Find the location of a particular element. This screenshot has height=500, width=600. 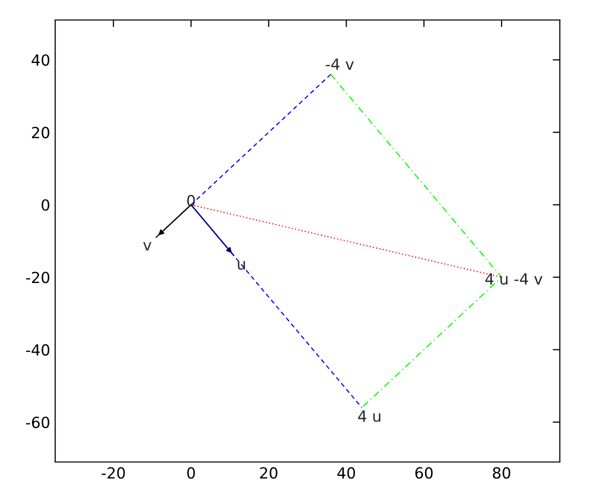

annotation: v is located at coordinates (147, 246).